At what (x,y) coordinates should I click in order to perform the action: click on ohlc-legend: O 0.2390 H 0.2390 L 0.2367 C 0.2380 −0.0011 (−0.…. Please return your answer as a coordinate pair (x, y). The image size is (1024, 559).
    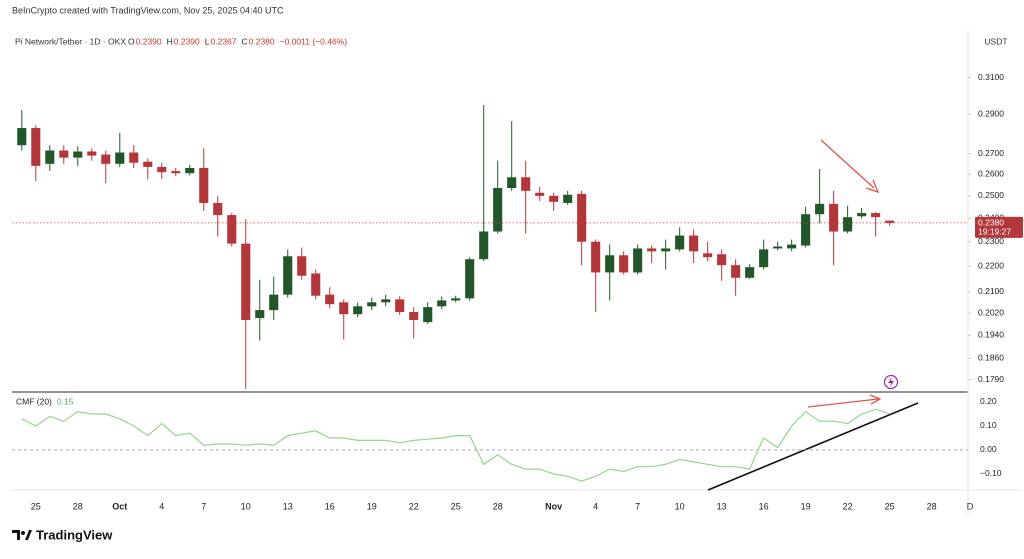
    Looking at the image, I should click on (237, 41).